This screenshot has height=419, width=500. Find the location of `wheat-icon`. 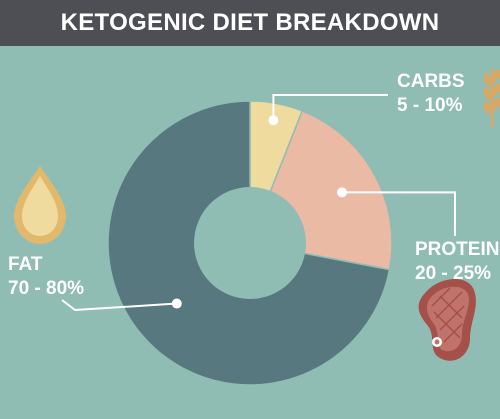

wheat-icon is located at coordinates (491, 98).